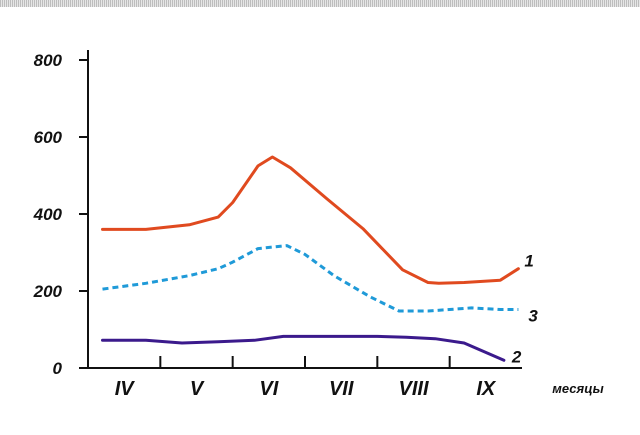 This screenshot has height=435, width=640. I want to click on y-tick-label-600: 600, so click(48, 137).